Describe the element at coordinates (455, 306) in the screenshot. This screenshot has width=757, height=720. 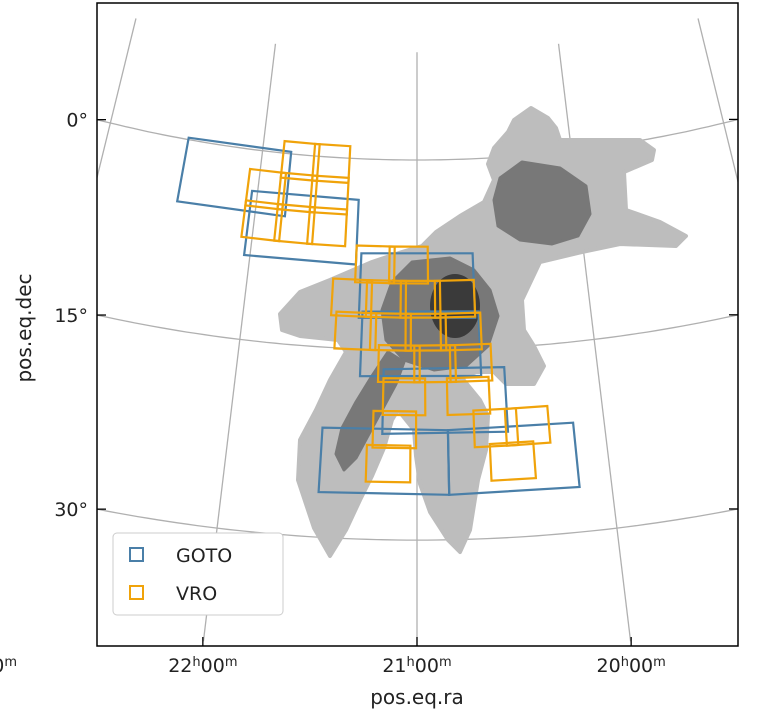
I see `credible-region-inner` at that location.